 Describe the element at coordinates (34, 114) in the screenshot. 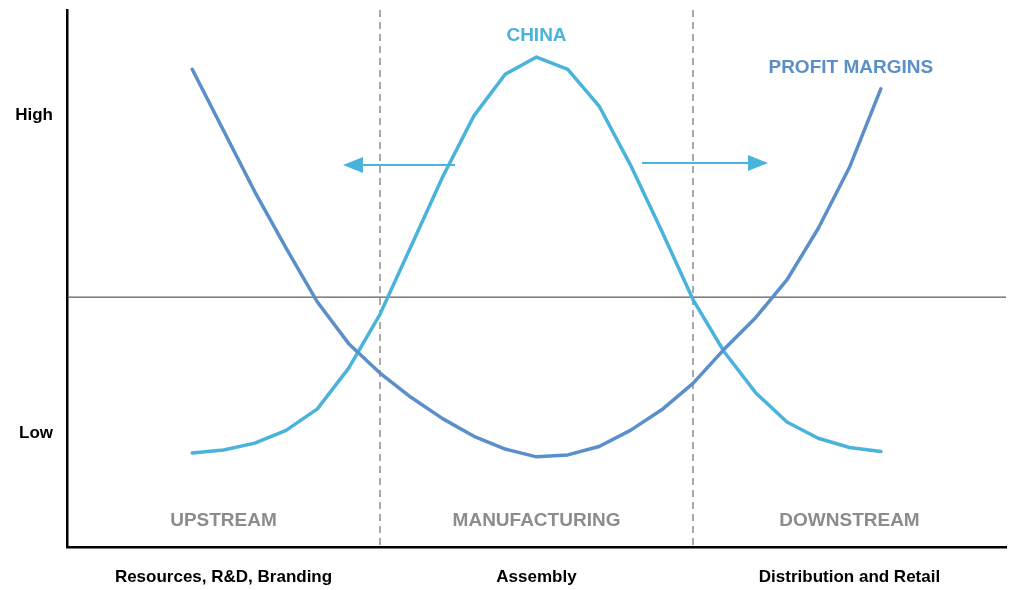

I see `text: High` at that location.